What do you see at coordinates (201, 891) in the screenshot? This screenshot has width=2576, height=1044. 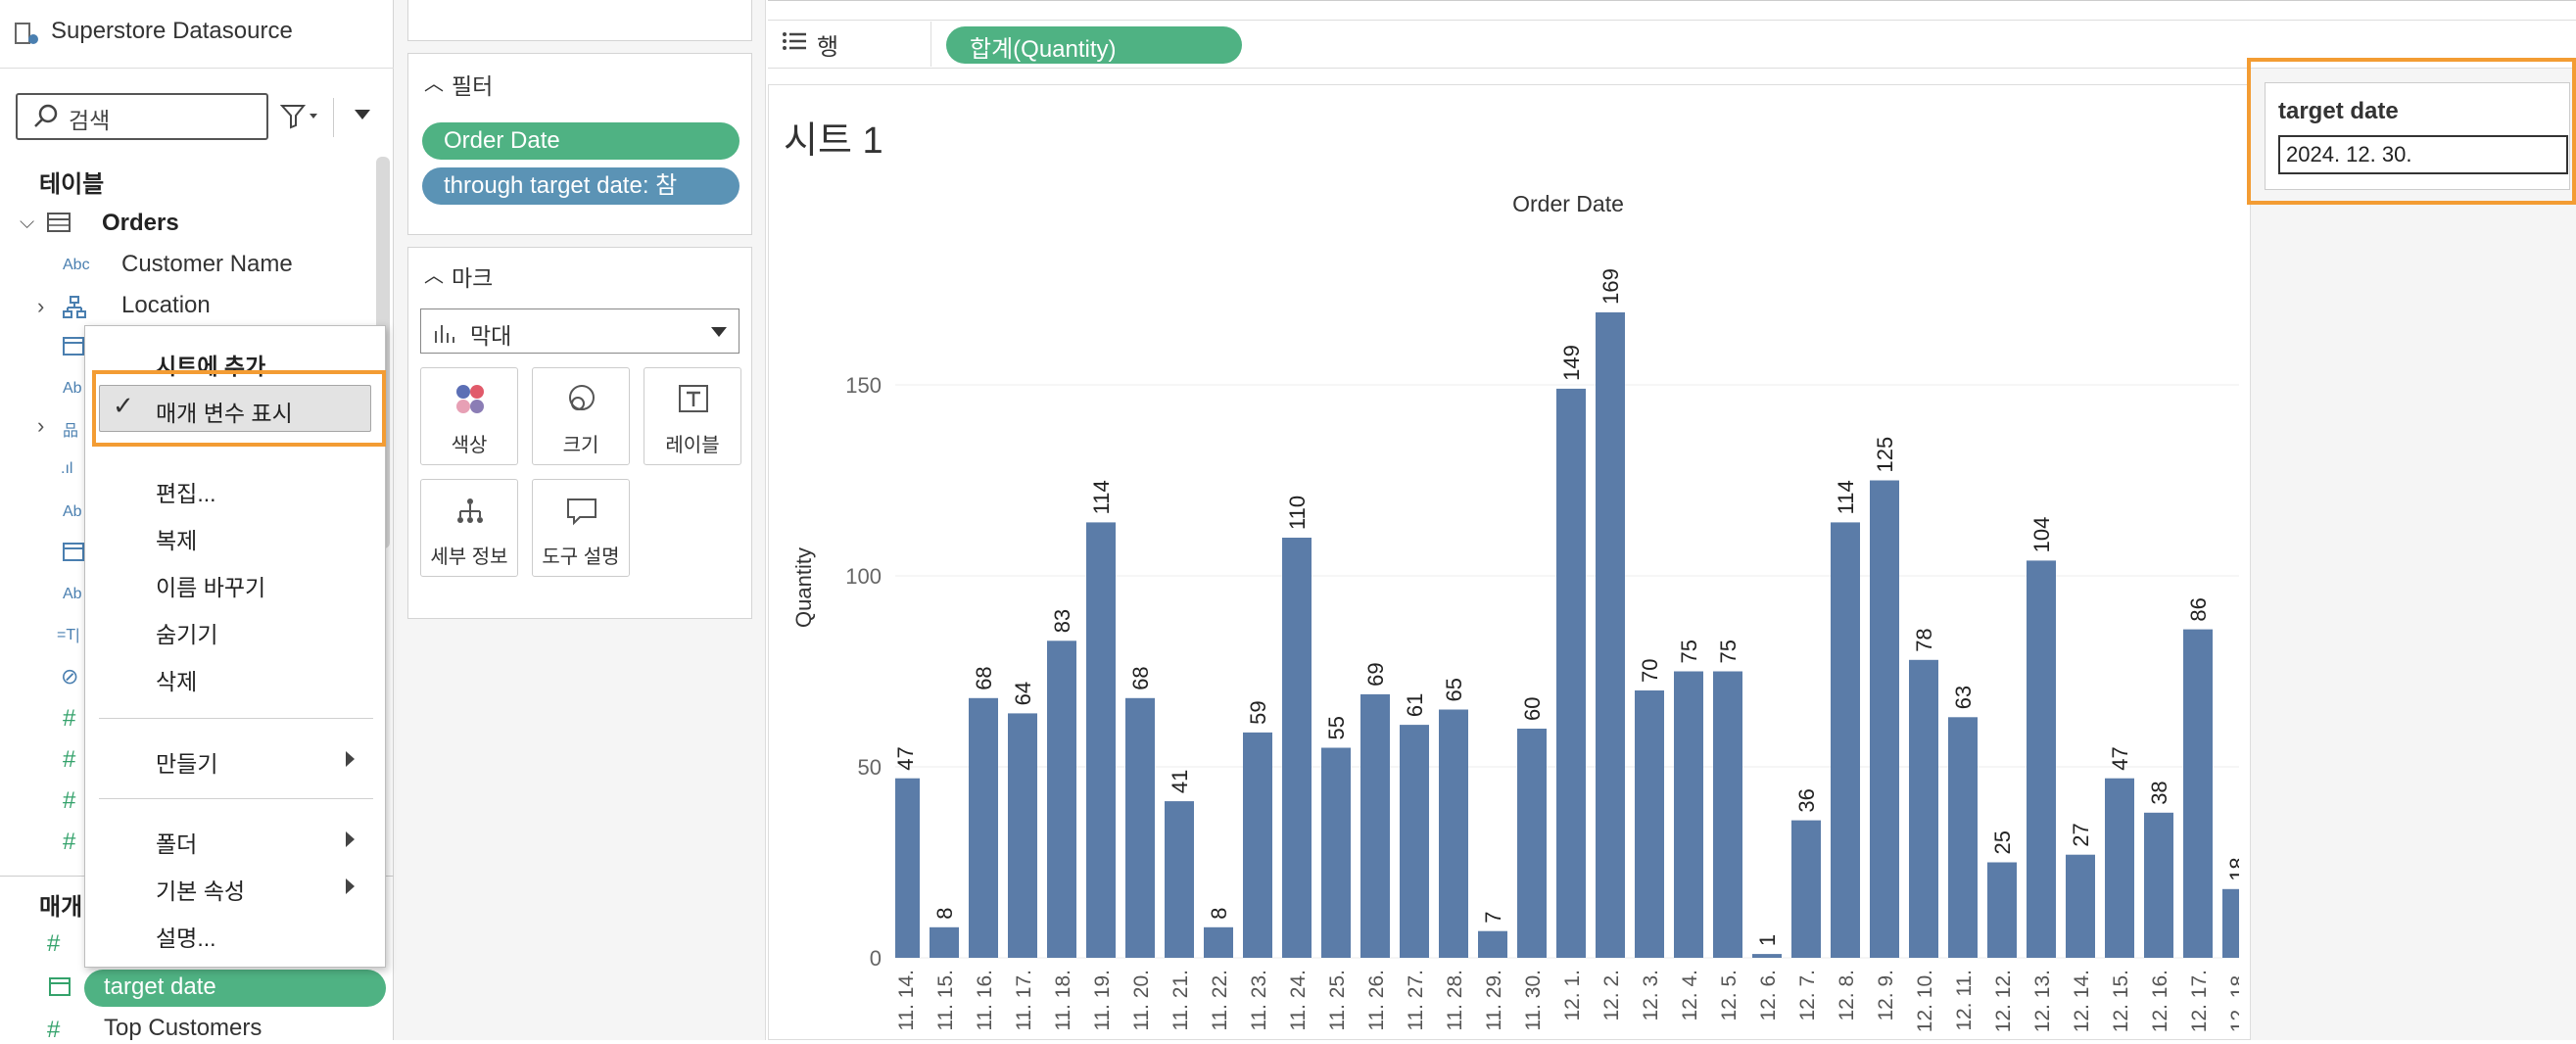 I see `menu-default-properties: 기본 속성` at bounding box center [201, 891].